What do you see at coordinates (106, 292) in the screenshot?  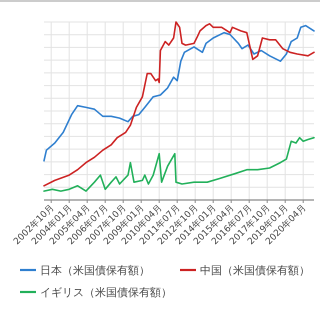 I see `legend-label: イギリス（米国債保有額）` at bounding box center [106, 292].